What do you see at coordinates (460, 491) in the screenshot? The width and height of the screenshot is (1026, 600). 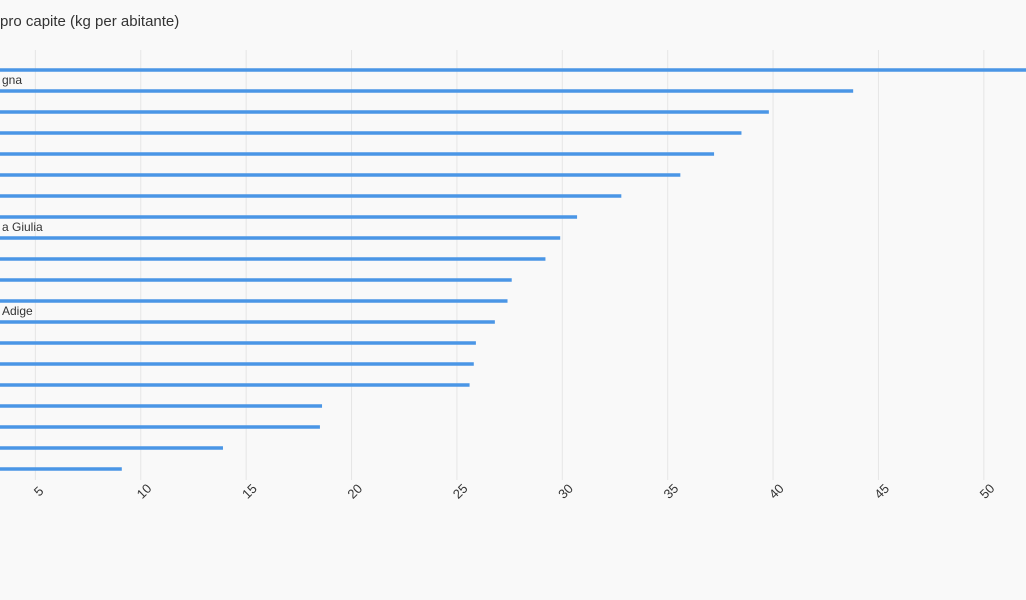 I see `x-tick-label: 25` at bounding box center [460, 491].